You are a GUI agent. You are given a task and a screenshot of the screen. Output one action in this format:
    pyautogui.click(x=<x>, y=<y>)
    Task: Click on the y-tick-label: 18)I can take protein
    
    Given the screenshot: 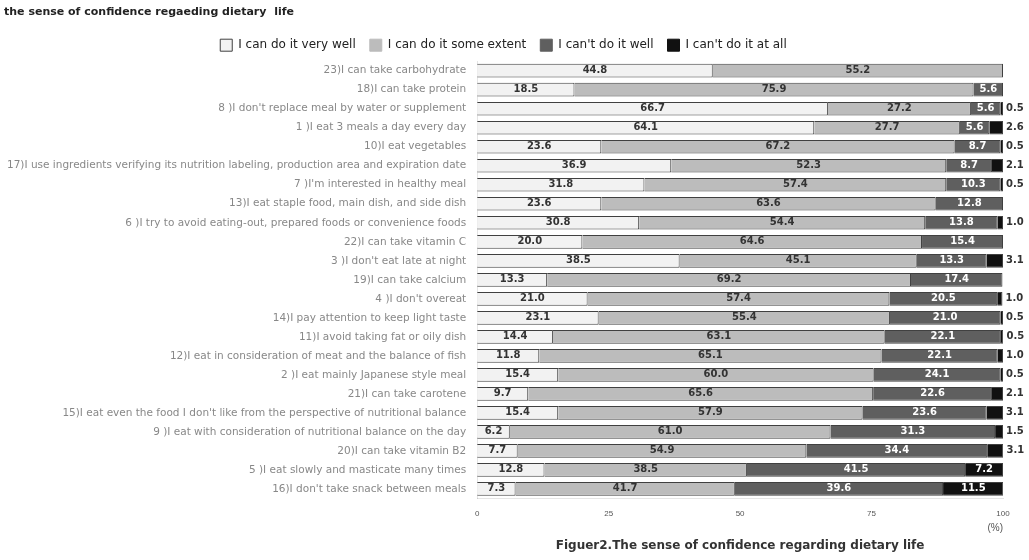 What is the action you would take?
    pyautogui.click(x=411, y=88)
    